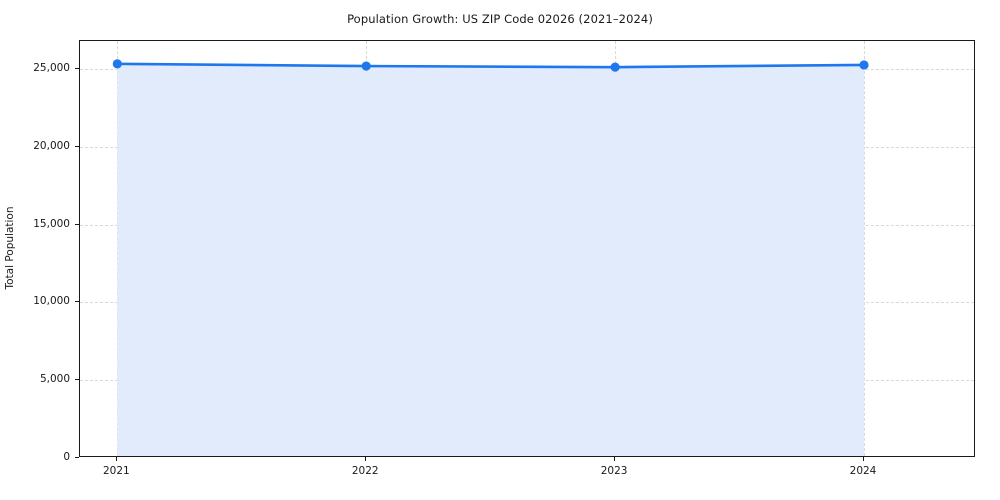  Describe the element at coordinates (54, 378) in the screenshot. I see `y-tick-label: 5,000` at that location.